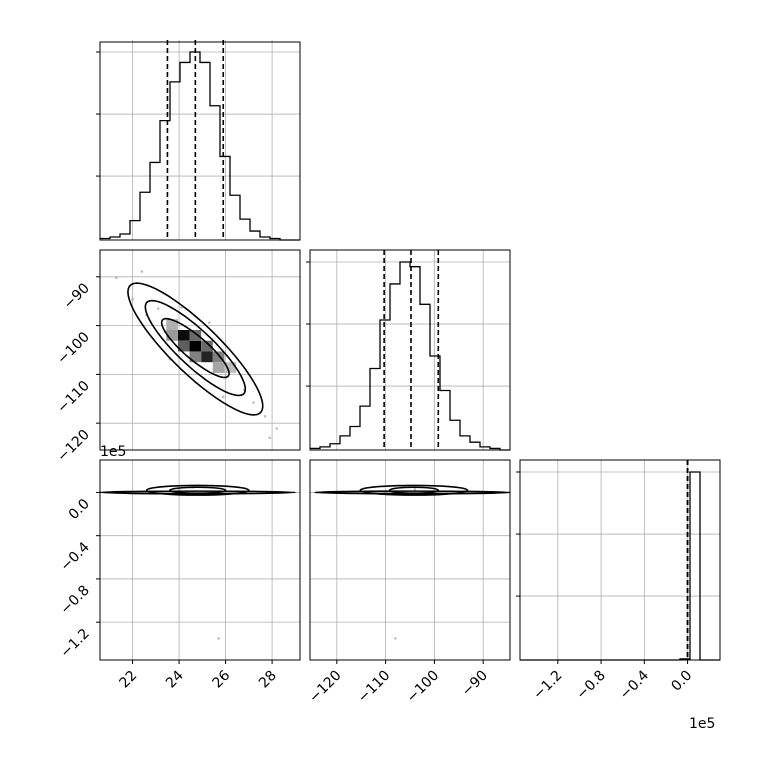  What do you see at coordinates (702, 724) in the screenshot?
I see `x-offset-label-param3: 1e5` at bounding box center [702, 724].